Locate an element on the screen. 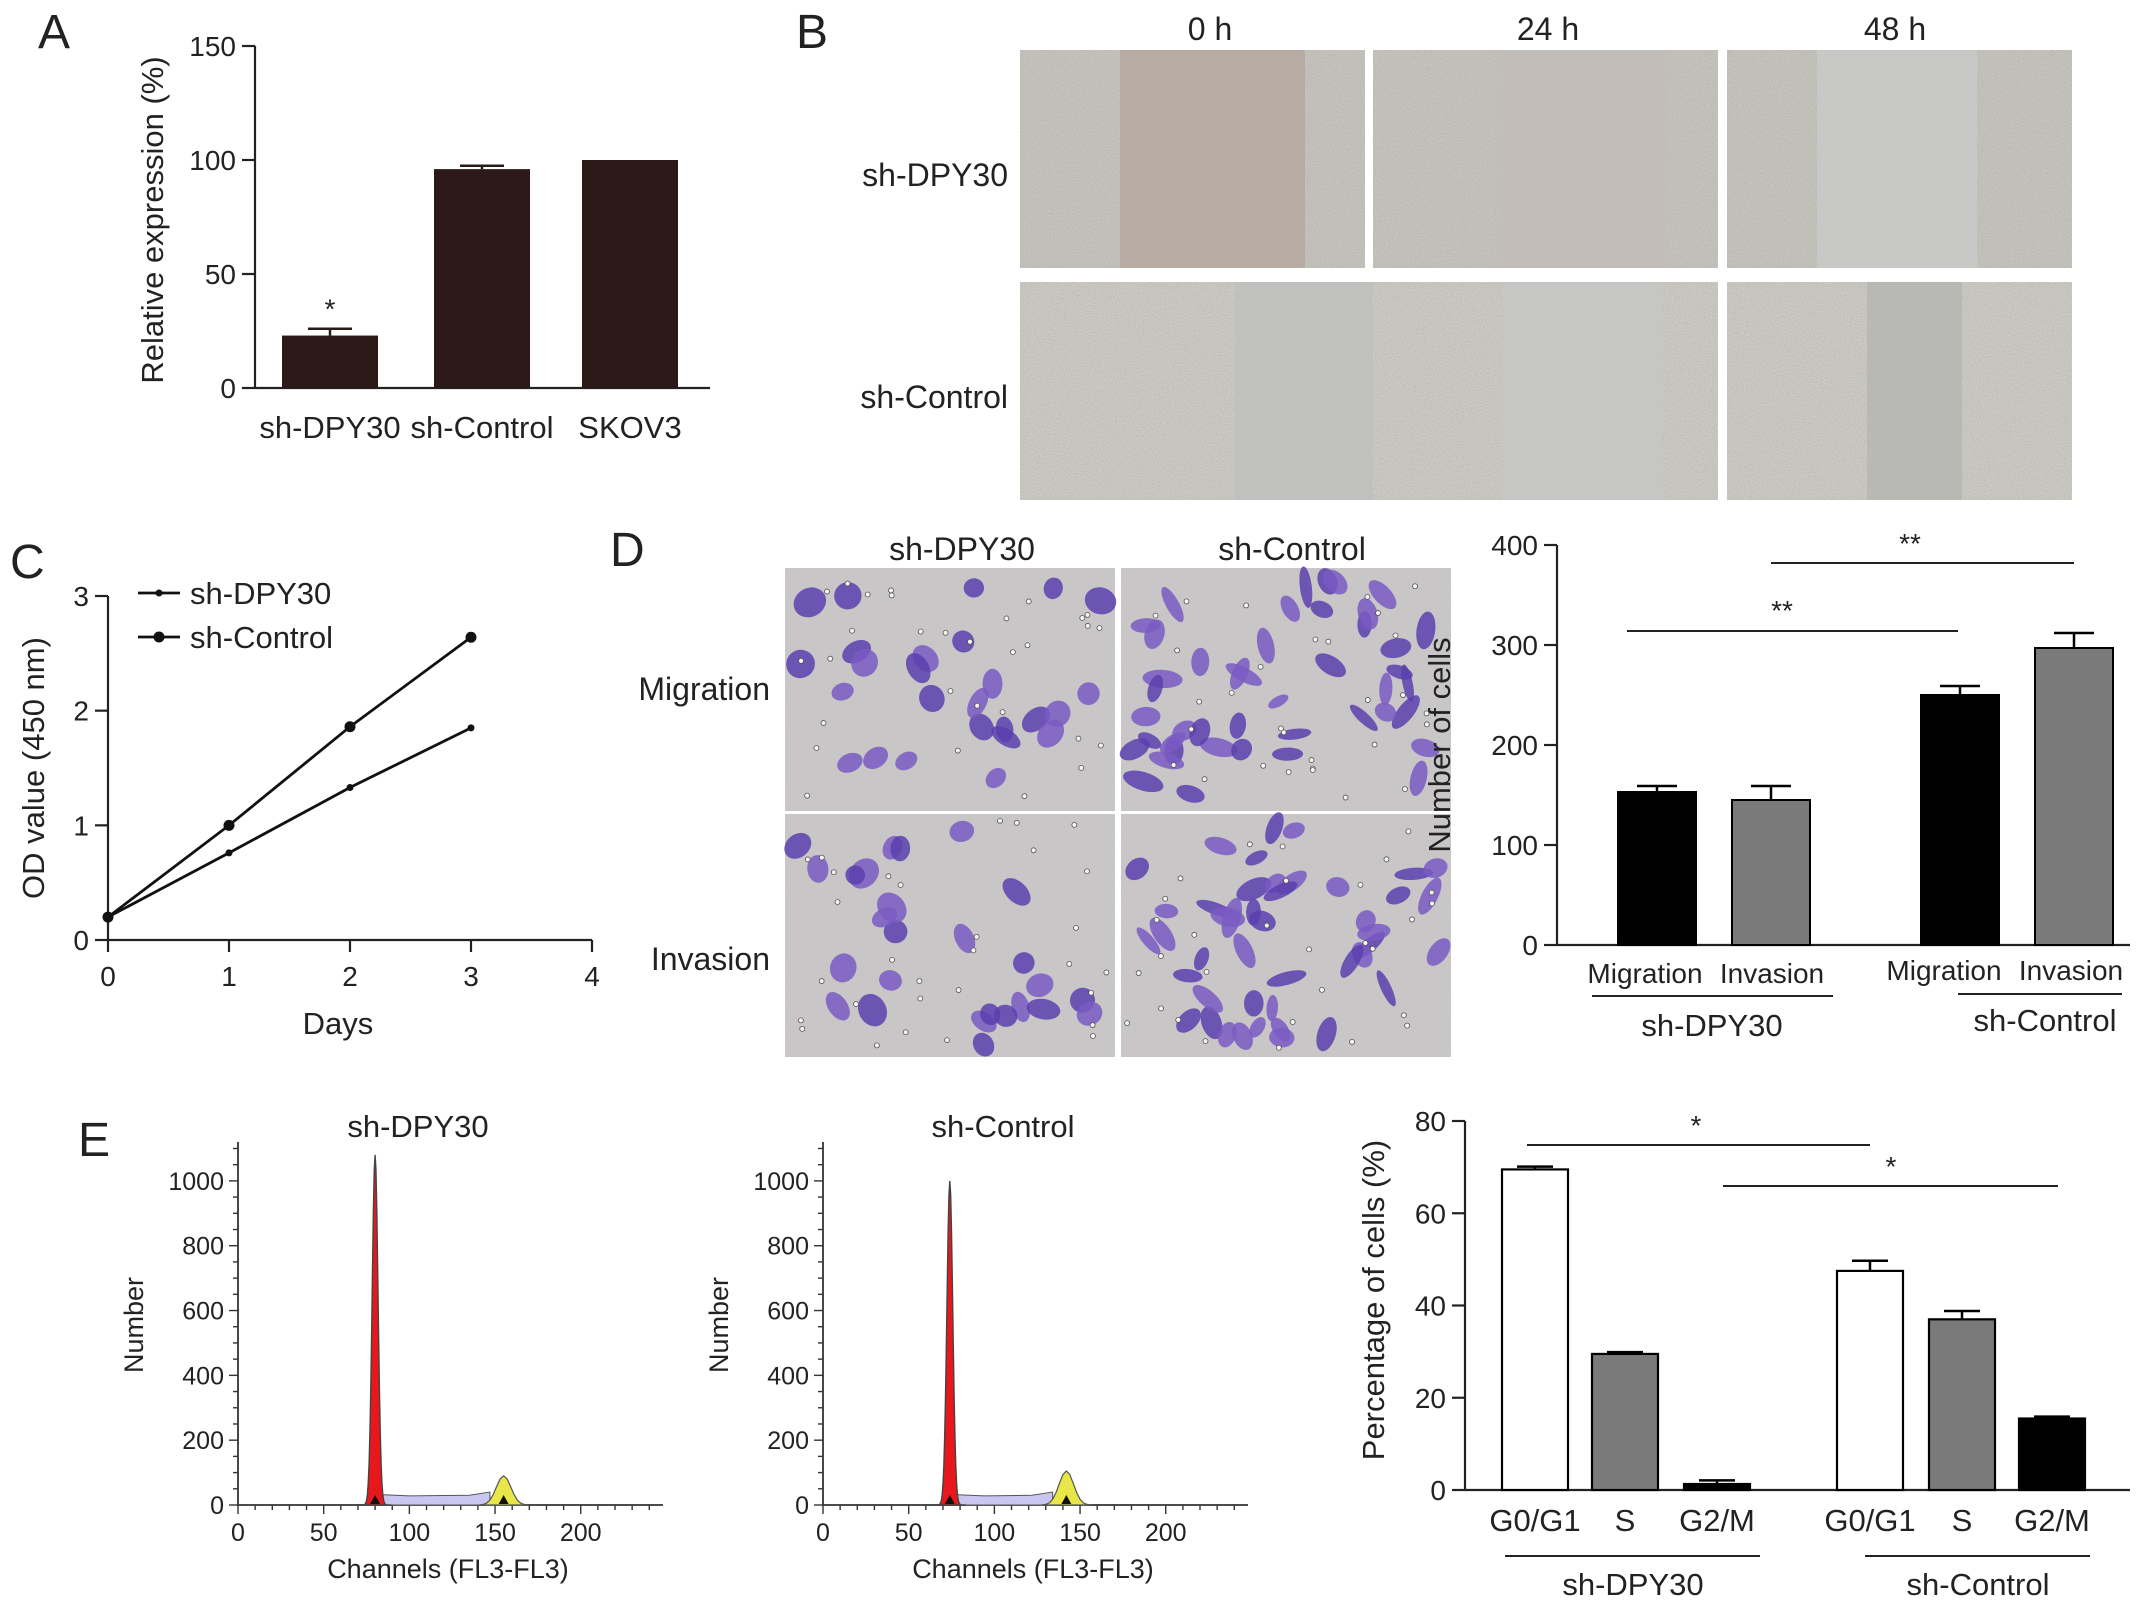 The image size is (2150, 1609). chart-e-ytick-label-2: 40 is located at coordinates (1430, 1306).